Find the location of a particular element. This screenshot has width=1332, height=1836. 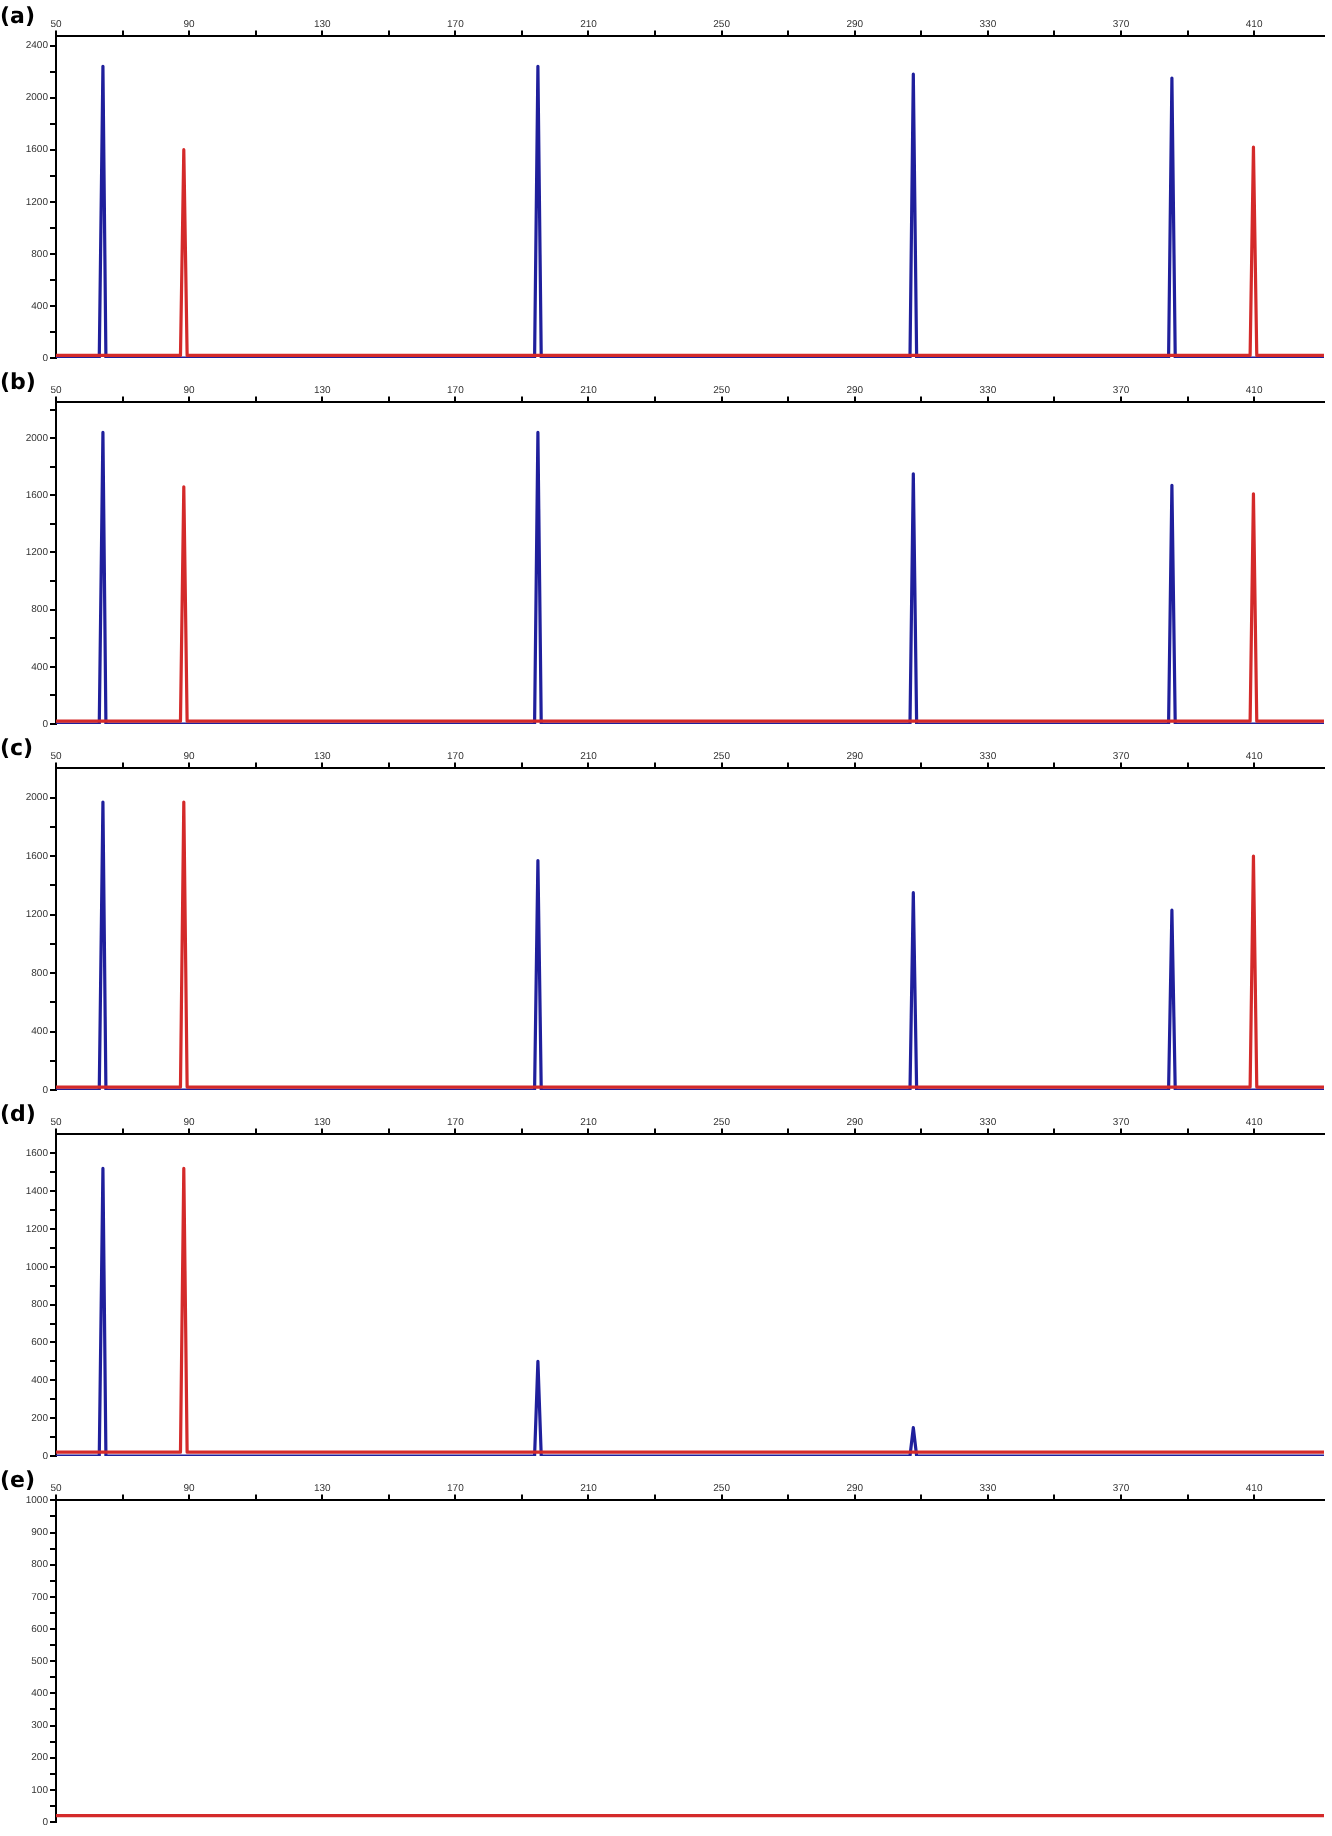

chart-title: (a) is located at coordinates (17, 15).